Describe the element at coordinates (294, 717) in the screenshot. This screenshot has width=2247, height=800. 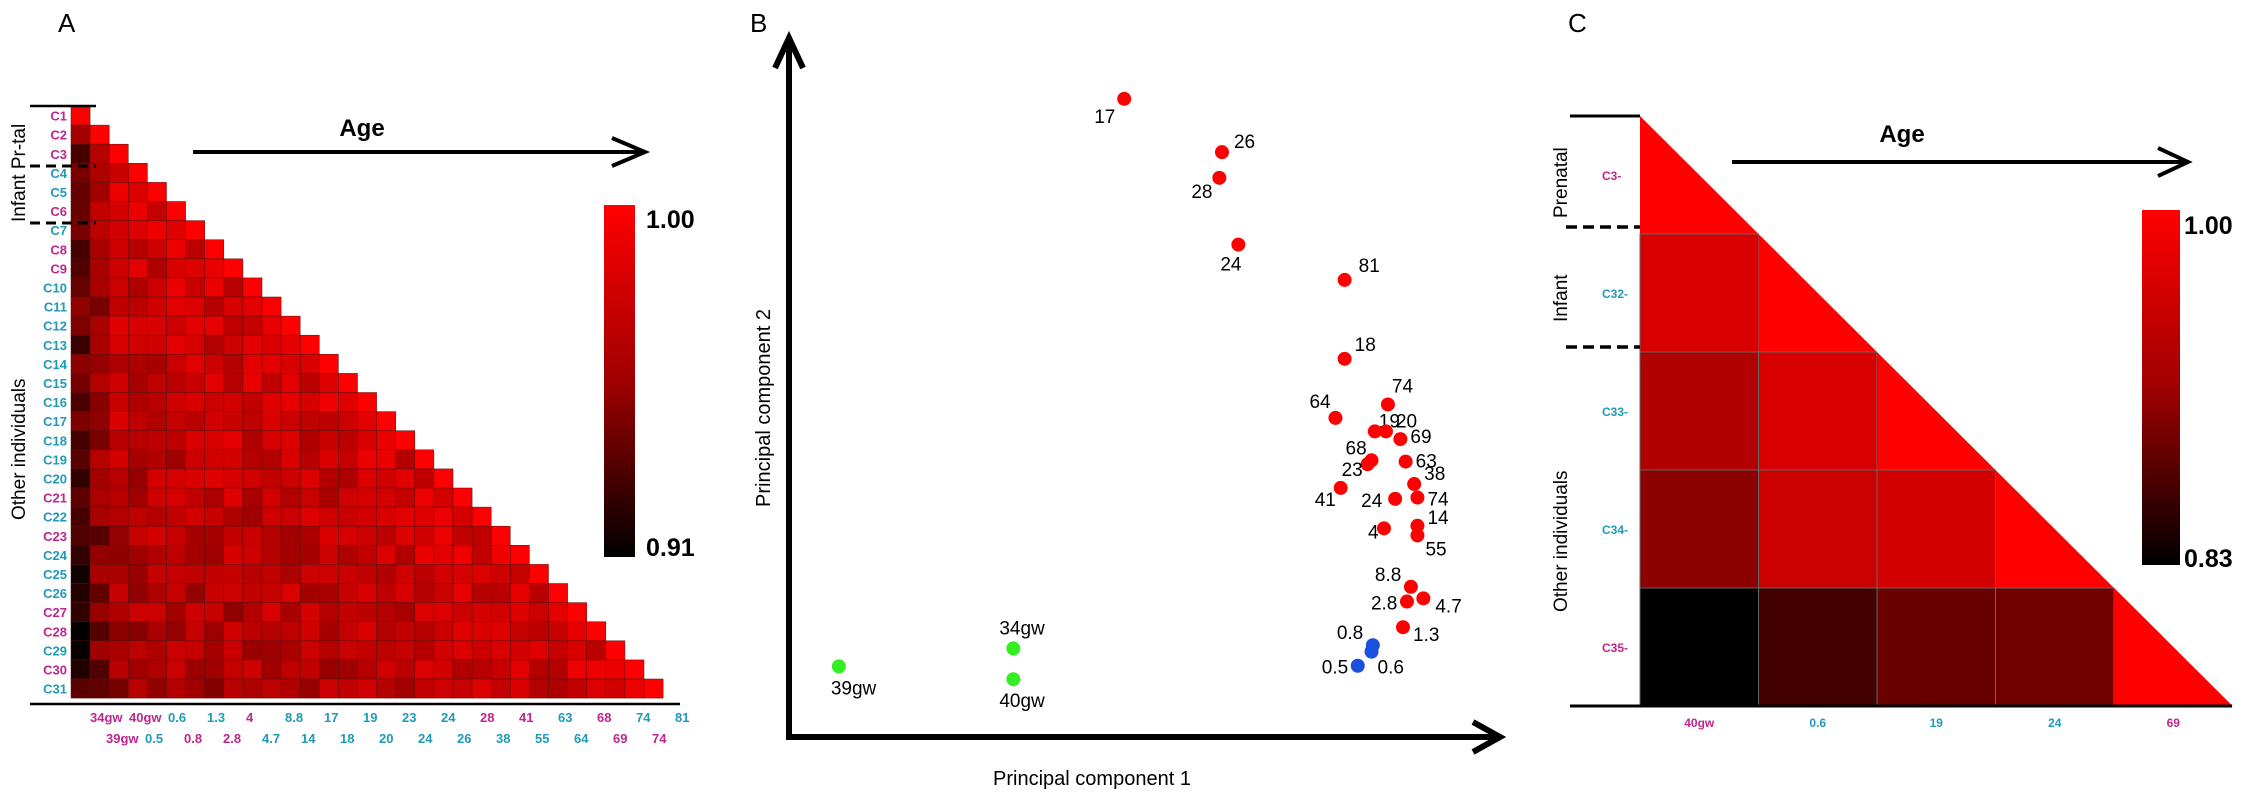
I see `column-label: 8.8` at that location.